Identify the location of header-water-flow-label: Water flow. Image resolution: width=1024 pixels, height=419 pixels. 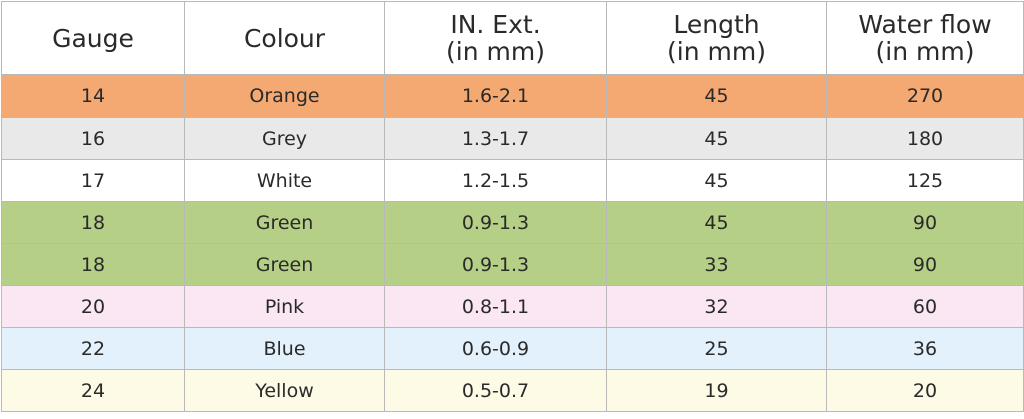
(925, 24).